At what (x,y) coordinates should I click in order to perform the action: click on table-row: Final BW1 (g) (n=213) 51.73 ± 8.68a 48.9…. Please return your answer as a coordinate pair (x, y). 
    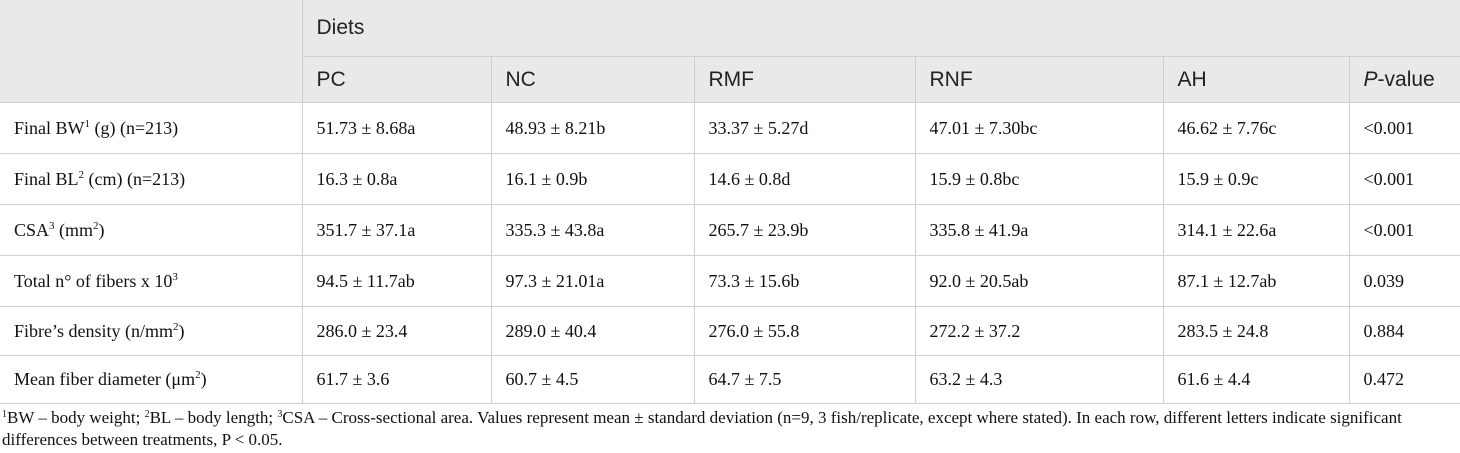
    Looking at the image, I should click on (730, 128).